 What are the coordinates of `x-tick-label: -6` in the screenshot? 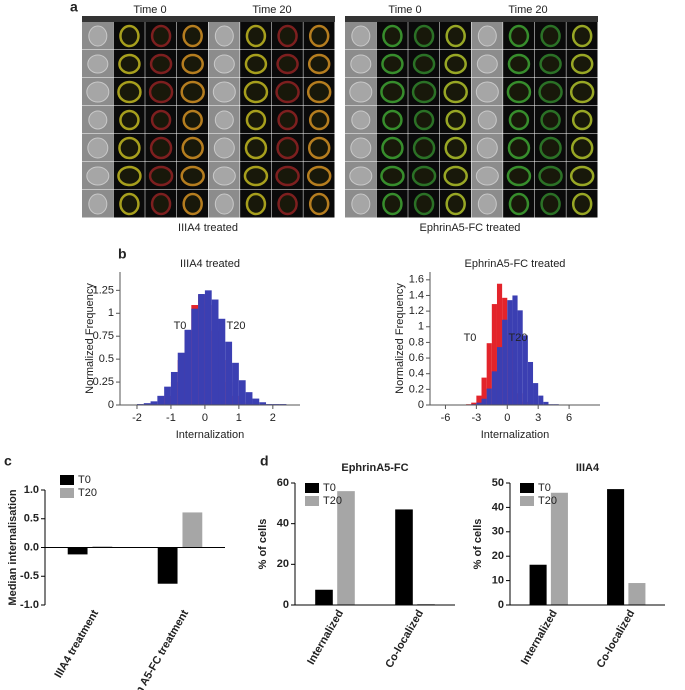 It's located at (446, 418).